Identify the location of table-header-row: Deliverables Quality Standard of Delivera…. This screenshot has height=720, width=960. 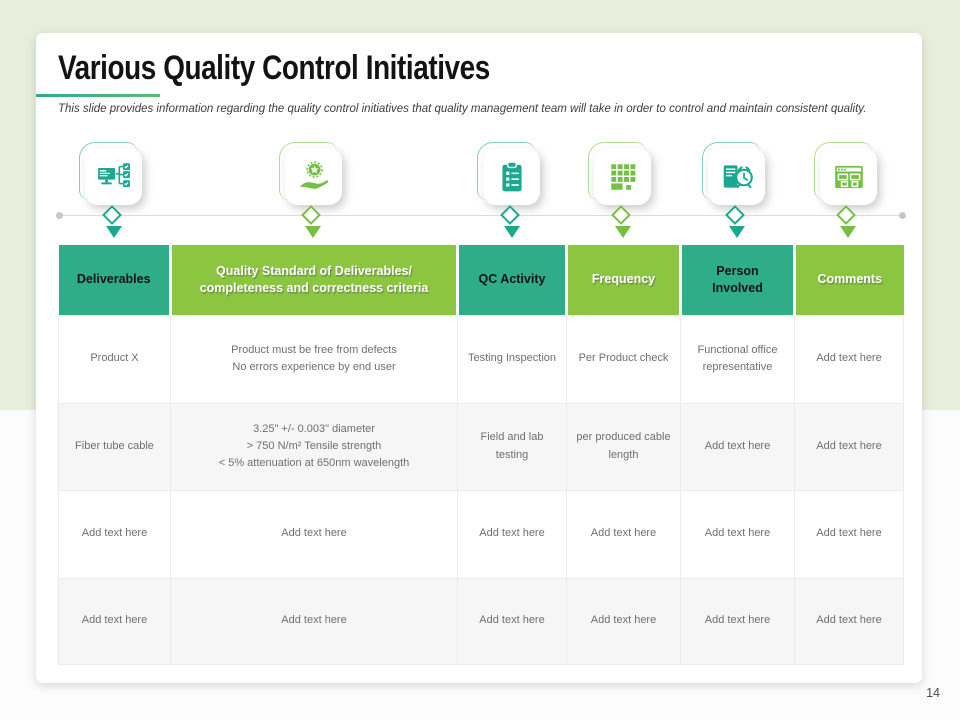
(481, 280).